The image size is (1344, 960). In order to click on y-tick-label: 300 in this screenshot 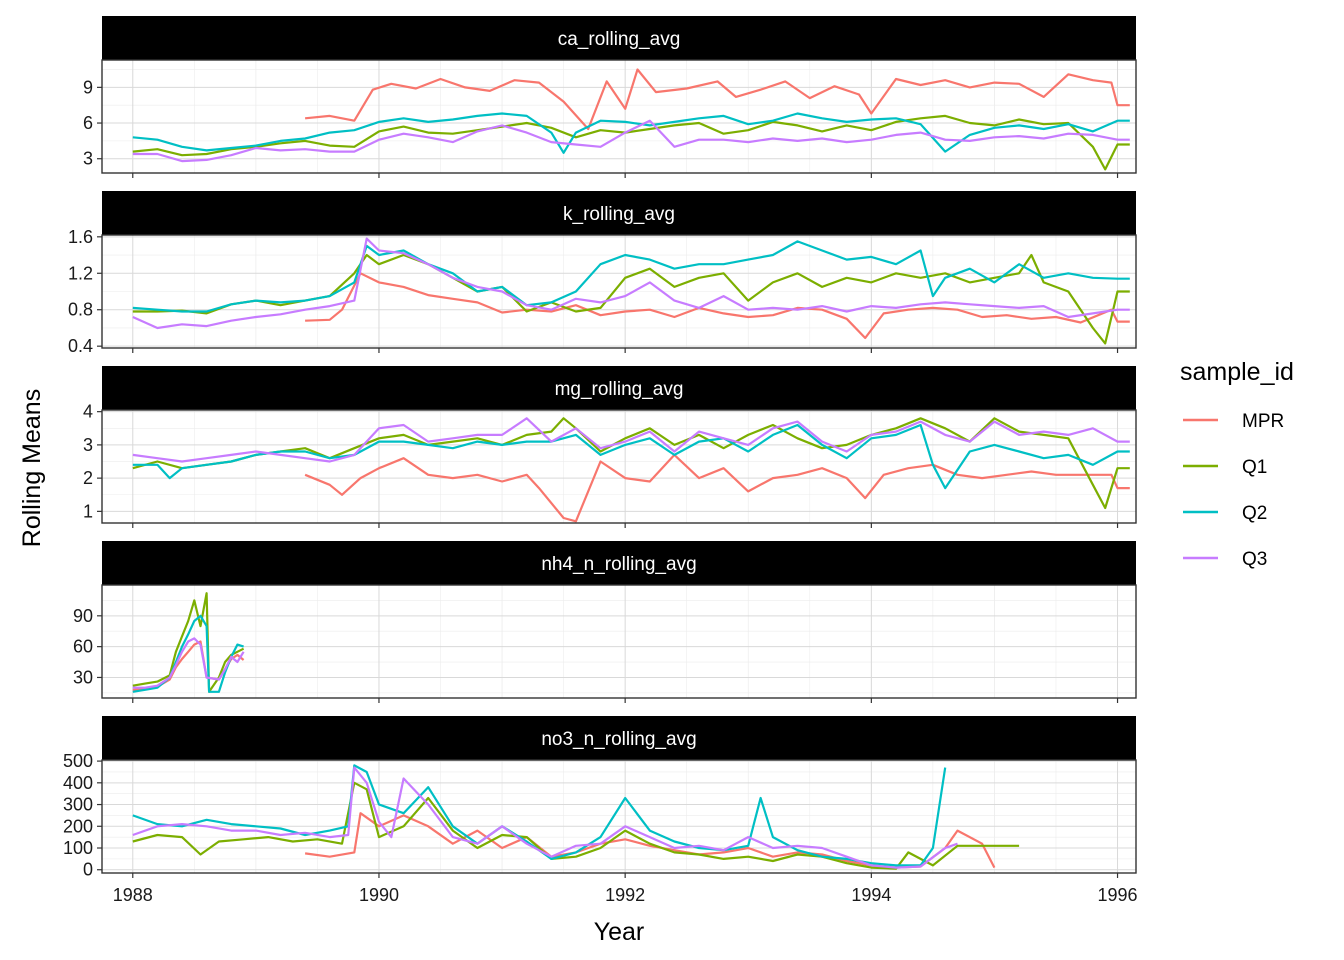, I will do `click(78, 805)`.